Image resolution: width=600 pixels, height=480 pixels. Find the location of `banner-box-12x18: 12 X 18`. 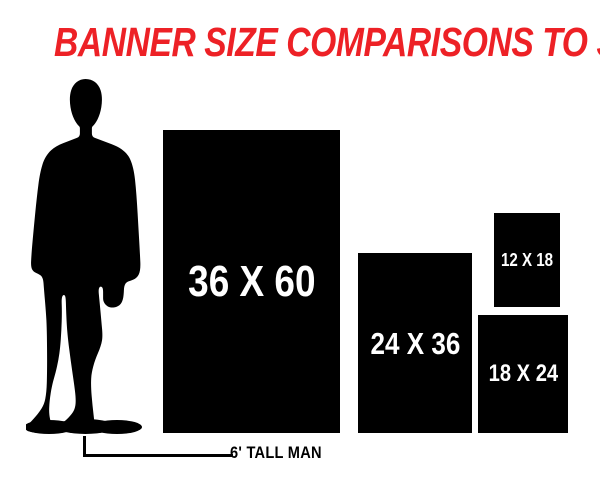

banner-box-12x18: 12 X 18 is located at coordinates (527, 260).